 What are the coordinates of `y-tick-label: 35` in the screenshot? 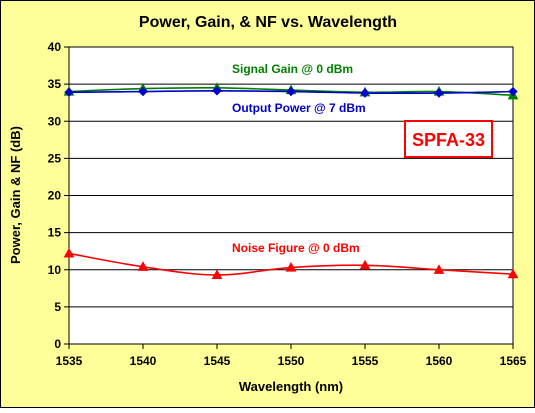 It's located at (55, 84).